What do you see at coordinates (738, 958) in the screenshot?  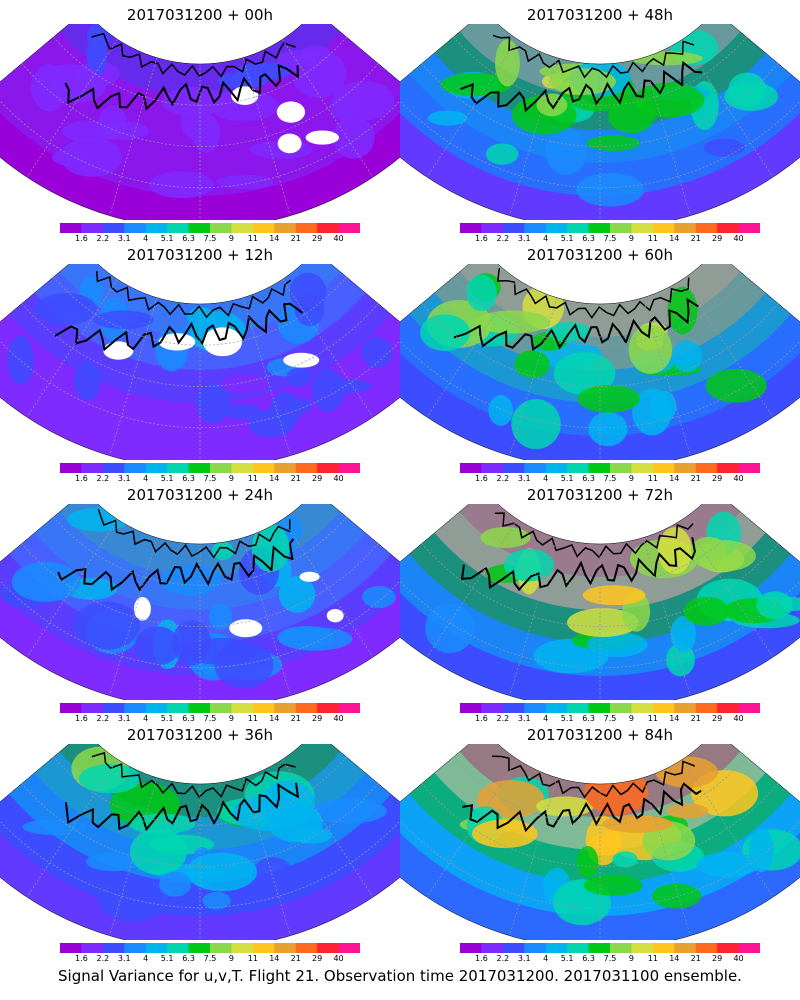 I see `colorbar-tick-label: 40` at bounding box center [738, 958].